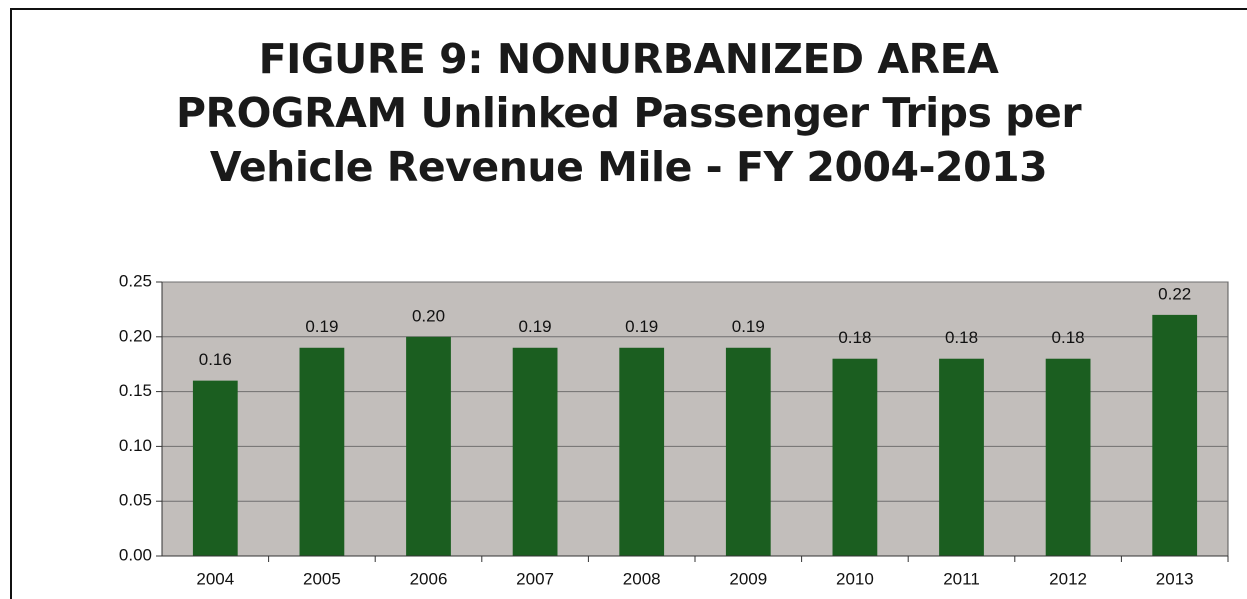  What do you see at coordinates (642, 578) in the screenshot?
I see `x-tick-label: 2008` at bounding box center [642, 578].